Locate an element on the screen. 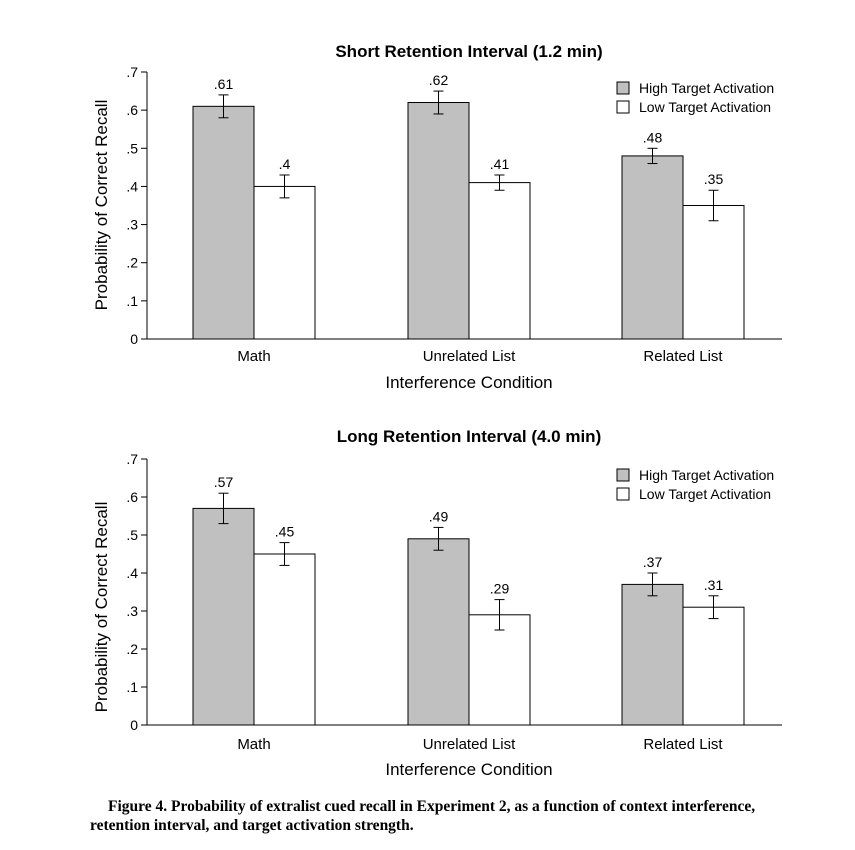 This screenshot has width=855, height=850. panel2-y-tick-label: 0 is located at coordinates (134, 725).